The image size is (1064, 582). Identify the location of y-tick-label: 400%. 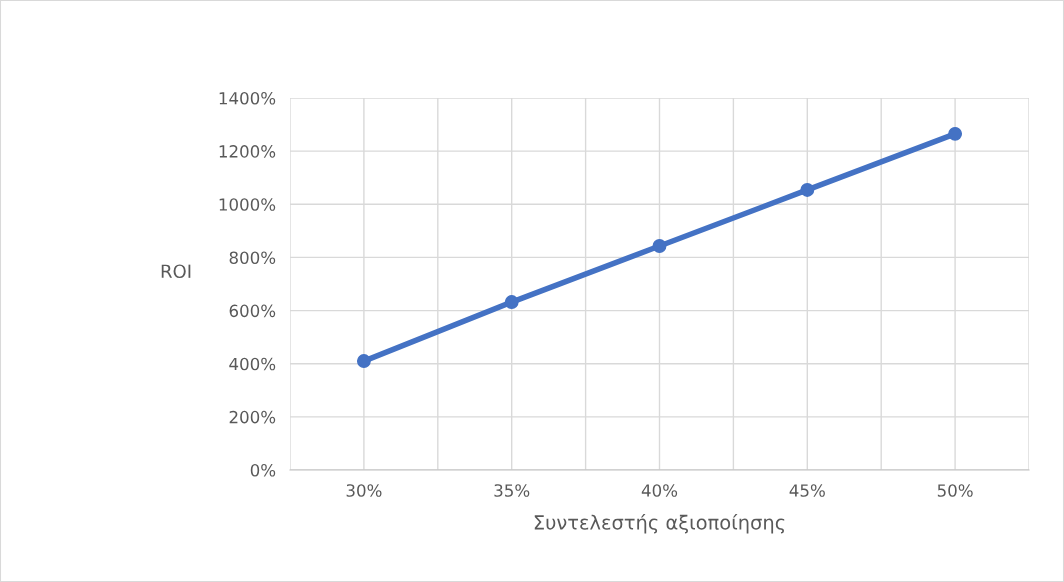
(252, 364).